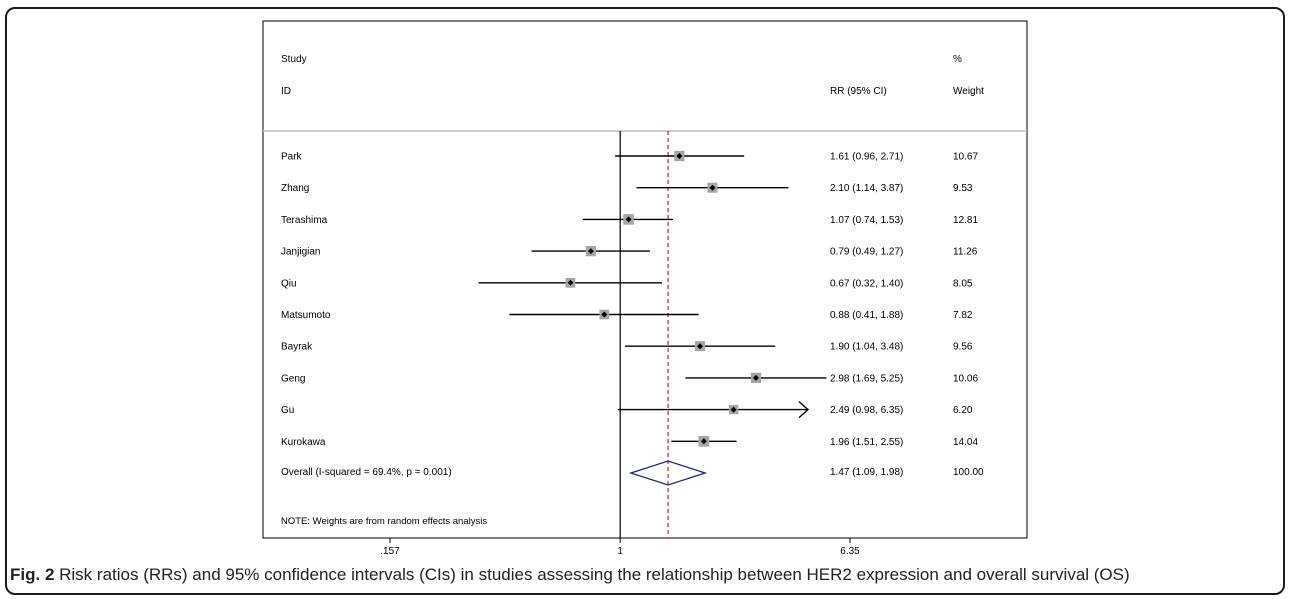 The height and width of the screenshot is (599, 1292). What do you see at coordinates (965, 220) in the screenshot?
I see `study-weight-text: 12.81` at bounding box center [965, 220].